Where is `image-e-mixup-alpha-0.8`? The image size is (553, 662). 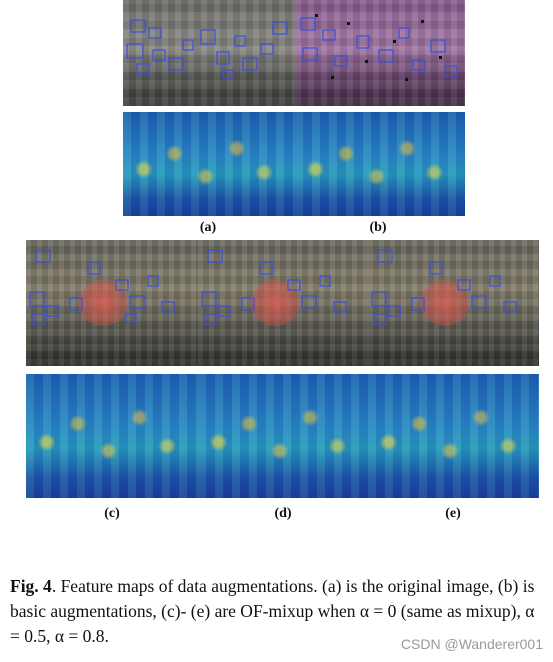 image-e-mixup-alpha-0.8 is located at coordinates (453, 303).